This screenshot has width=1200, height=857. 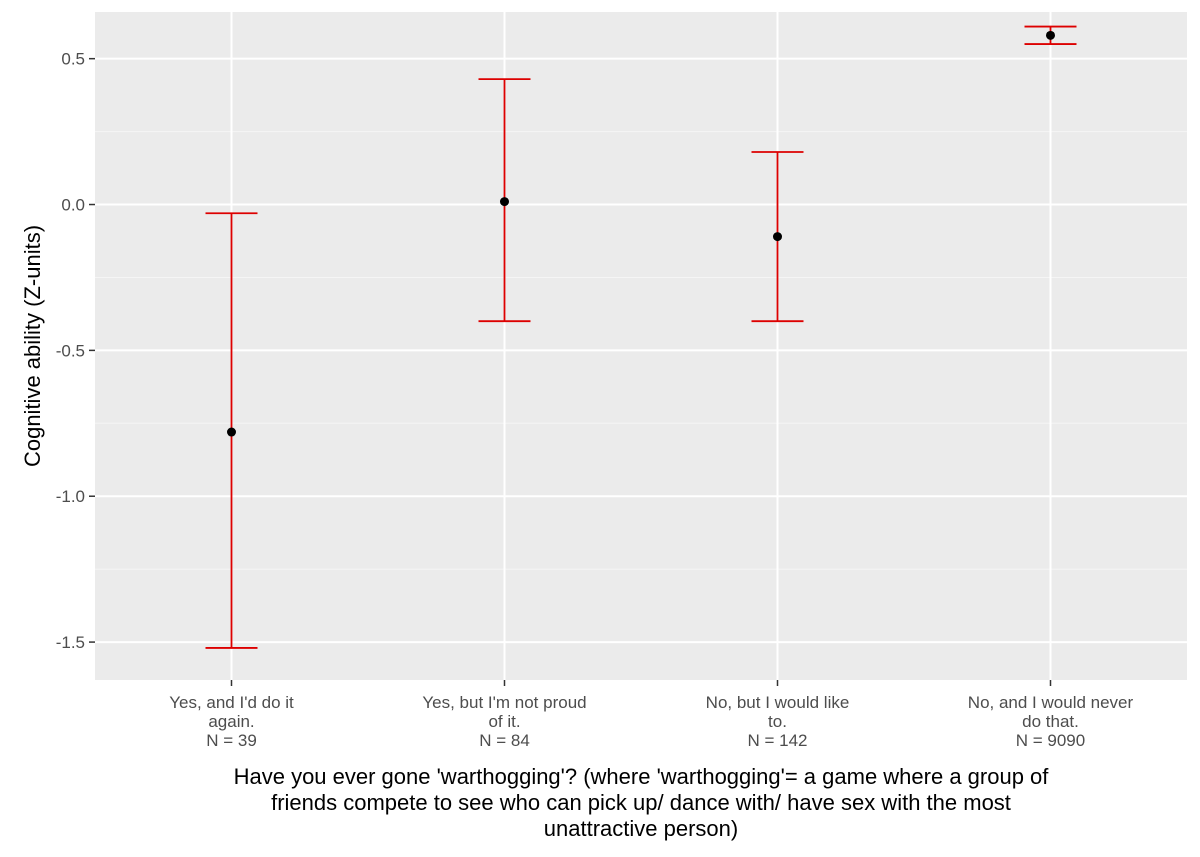 I want to click on y-tick-label: -0.5, so click(x=70, y=350).